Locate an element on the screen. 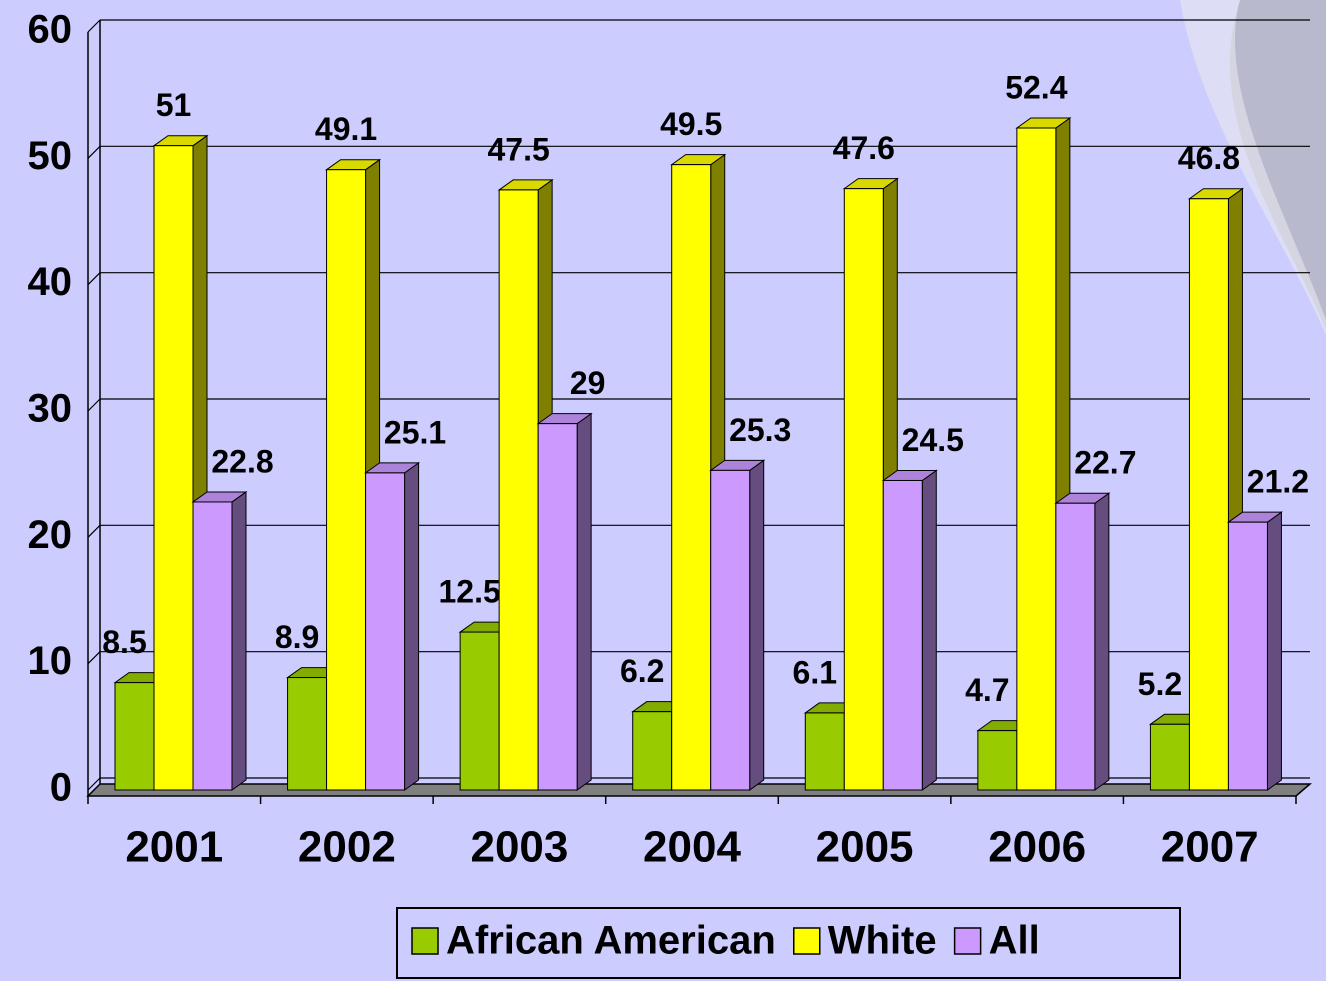 Image resolution: width=1326 pixels, height=981 pixels. value-label: 8.9 is located at coordinates (297, 637).